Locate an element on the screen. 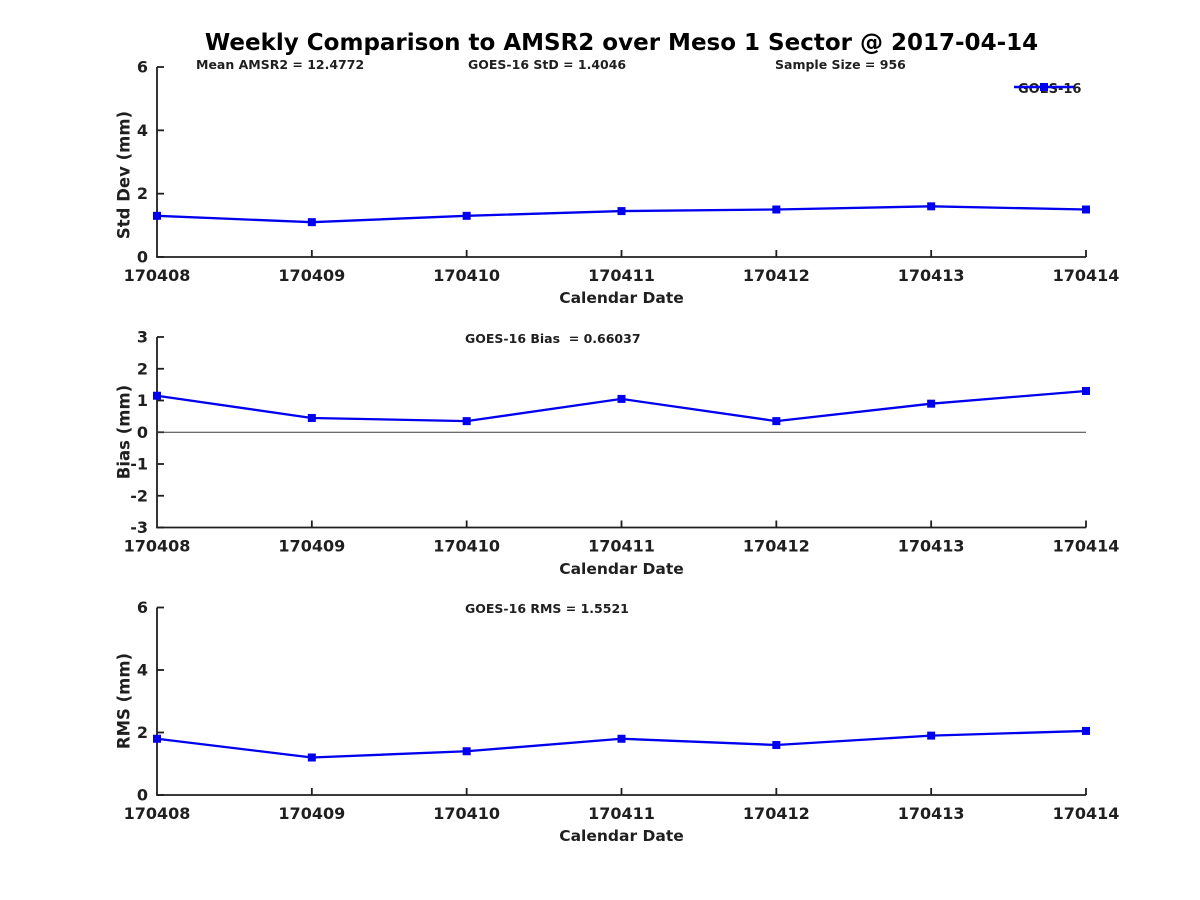 The image size is (1200, 900). y-tick-label: -1 is located at coordinates (139, 464).